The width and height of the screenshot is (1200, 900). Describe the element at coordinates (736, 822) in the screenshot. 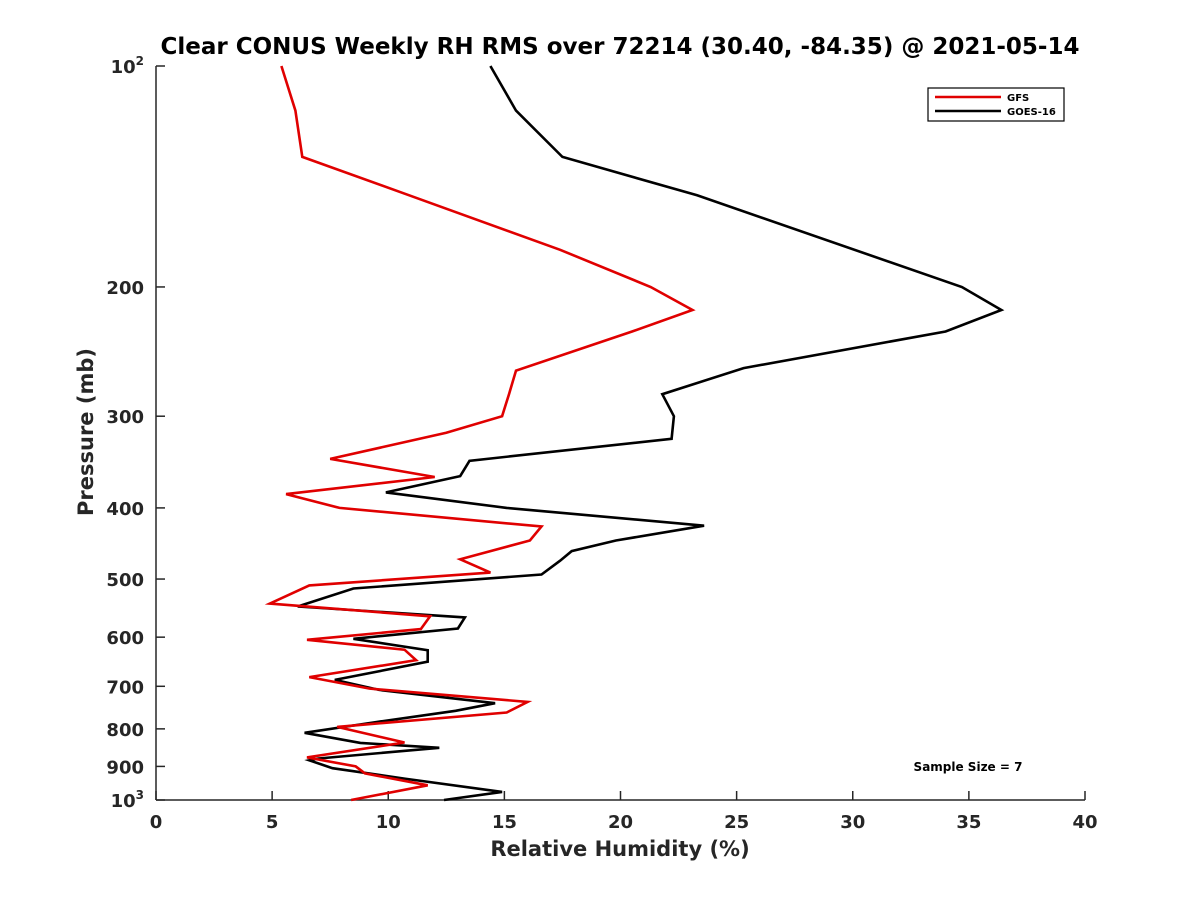

I see `x-tick-label: 25` at that location.